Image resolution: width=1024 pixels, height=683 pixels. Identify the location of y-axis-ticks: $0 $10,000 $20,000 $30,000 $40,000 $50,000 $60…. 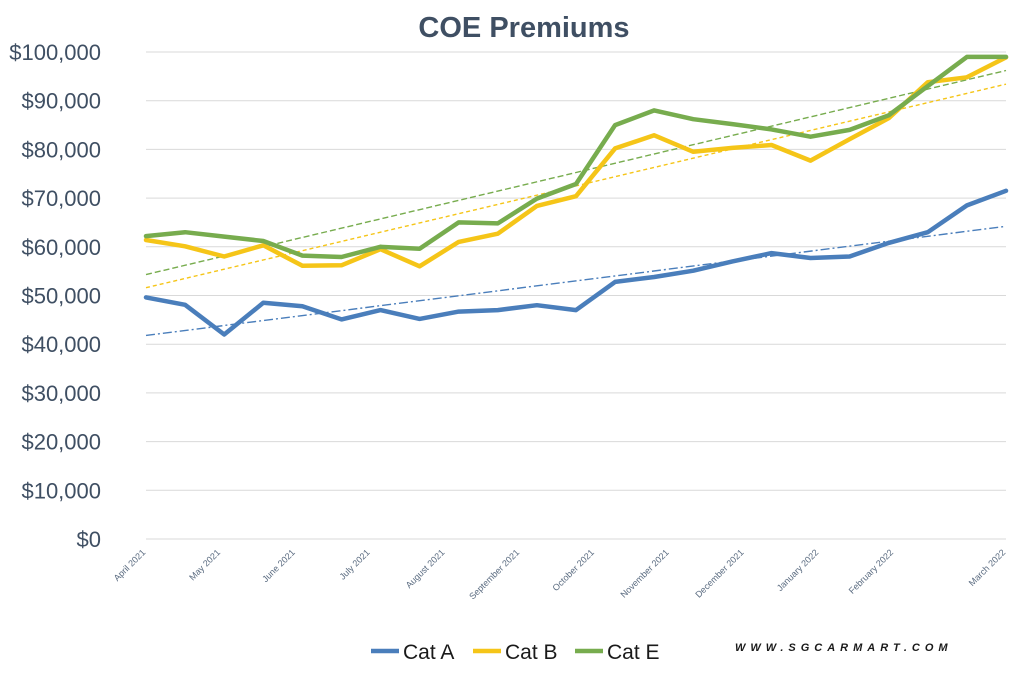
(55, 296).